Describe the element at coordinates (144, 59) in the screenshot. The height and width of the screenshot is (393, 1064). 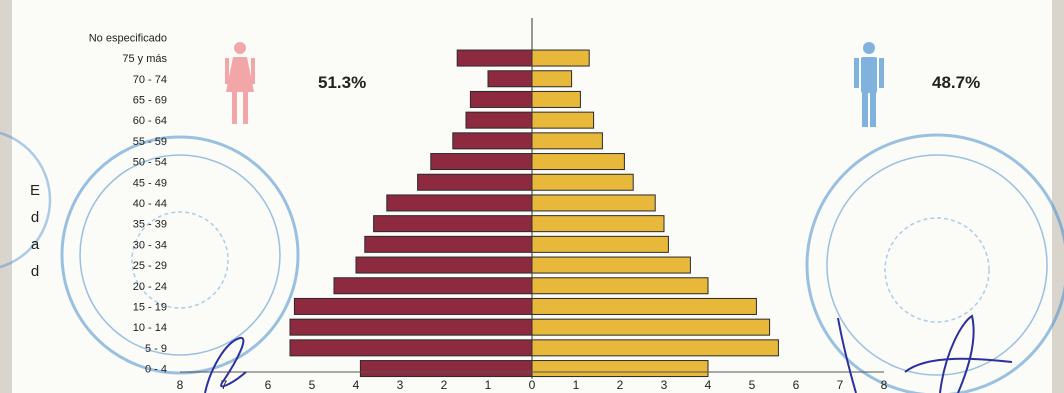
I see `category-label: 75 y más` at that location.